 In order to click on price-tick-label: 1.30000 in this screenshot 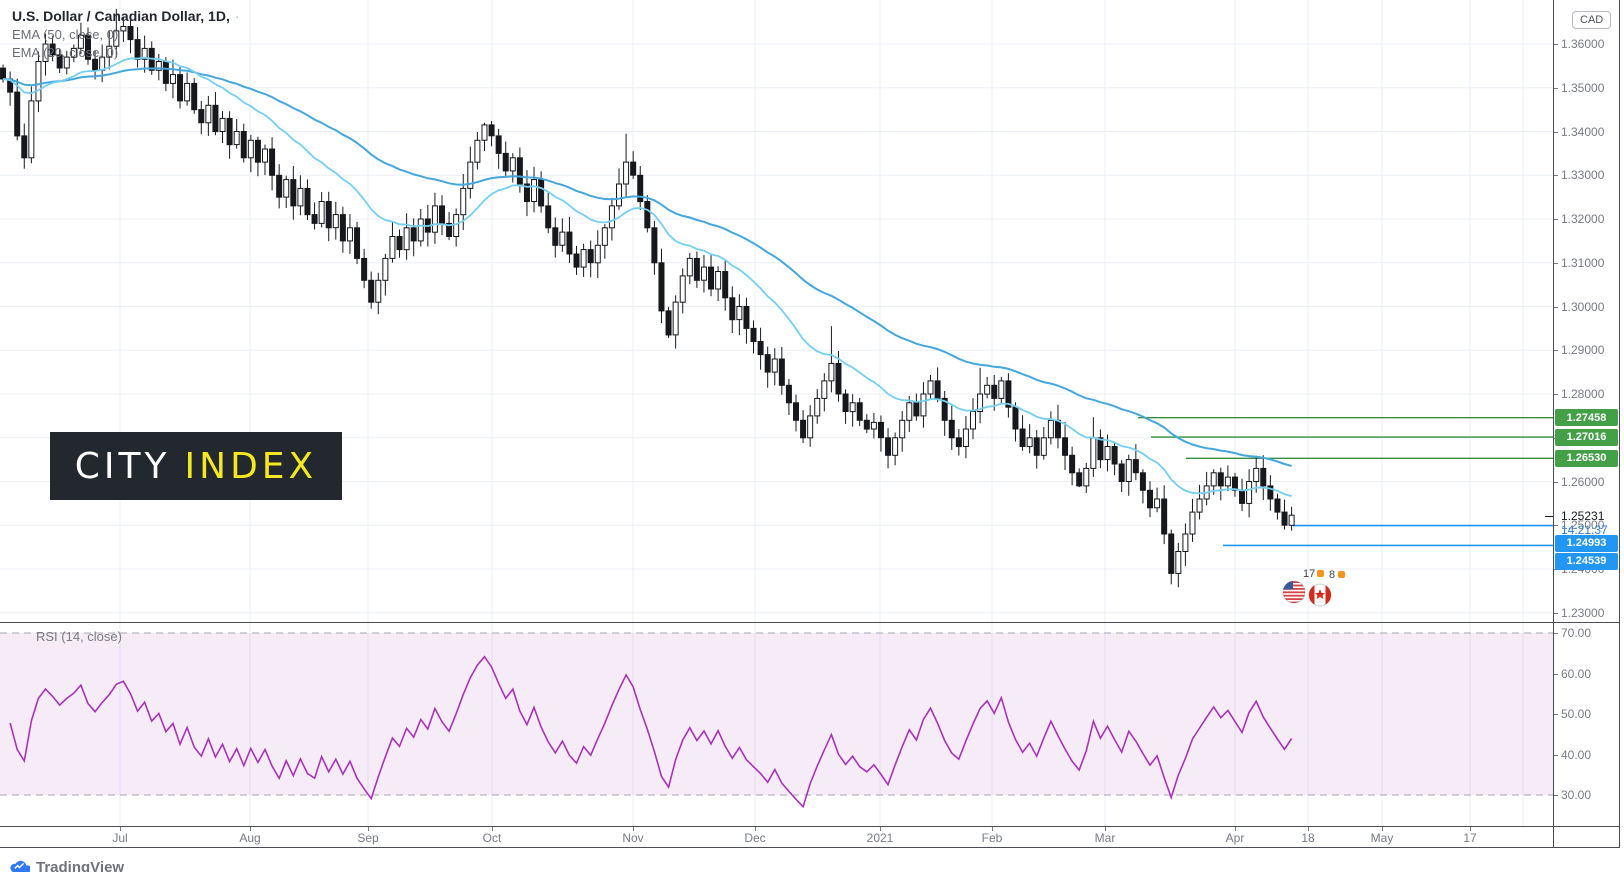, I will do `click(1583, 306)`.